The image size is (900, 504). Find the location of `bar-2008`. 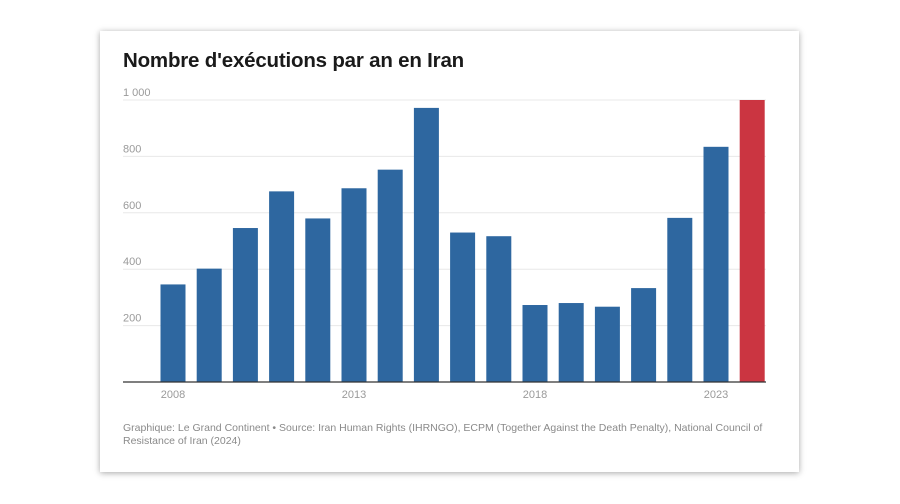

bar-2008 is located at coordinates (173, 333).